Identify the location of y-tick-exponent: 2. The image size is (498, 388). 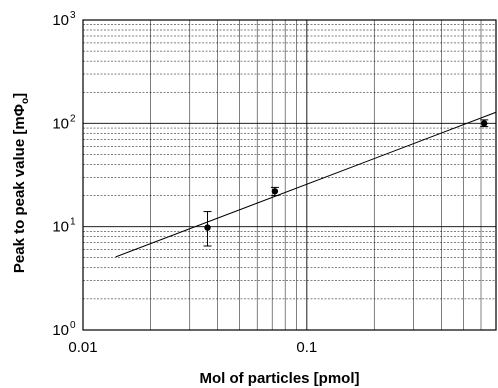
(73, 118).